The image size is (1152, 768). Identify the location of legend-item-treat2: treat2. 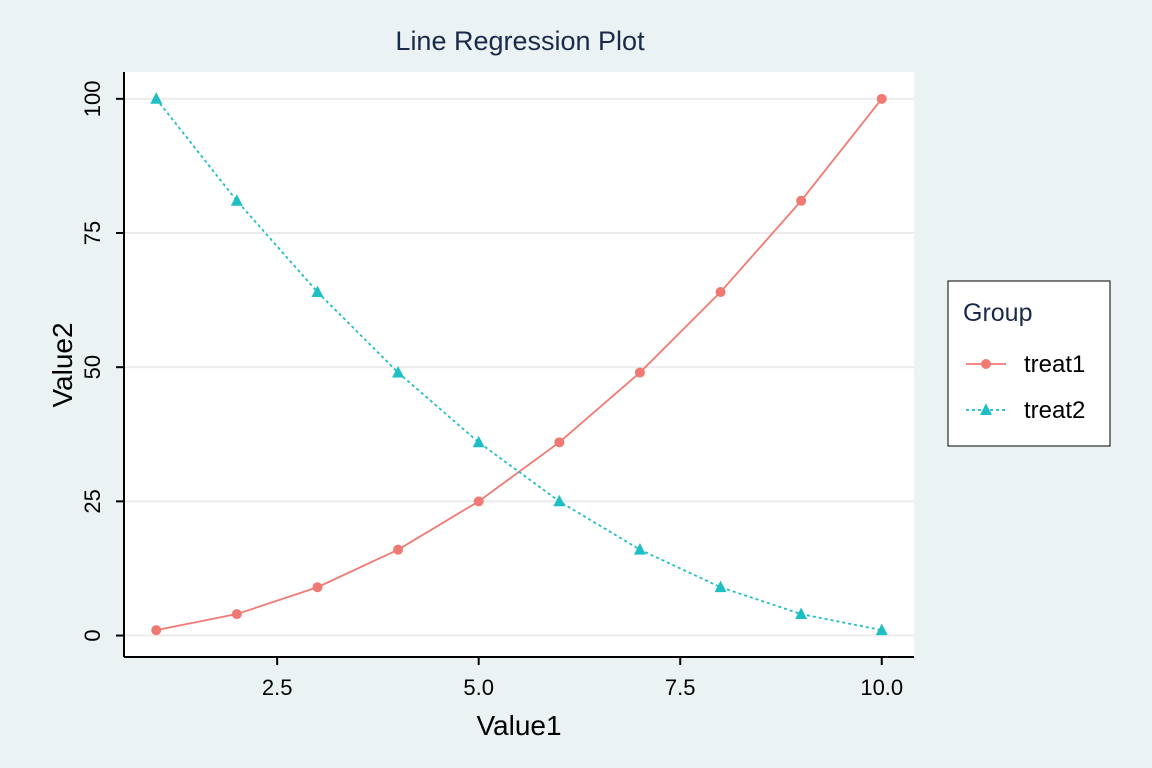
(1025, 410).